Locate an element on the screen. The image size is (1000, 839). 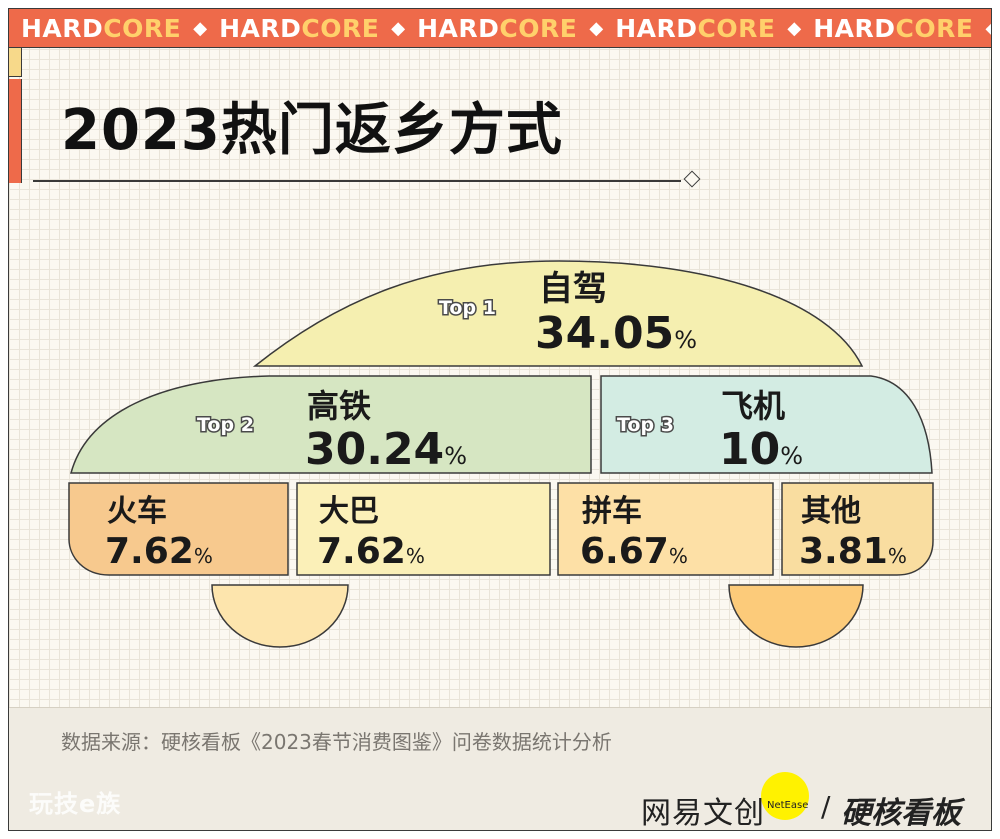
brand-secondary: 硬核看板 is located at coordinates (901, 813).